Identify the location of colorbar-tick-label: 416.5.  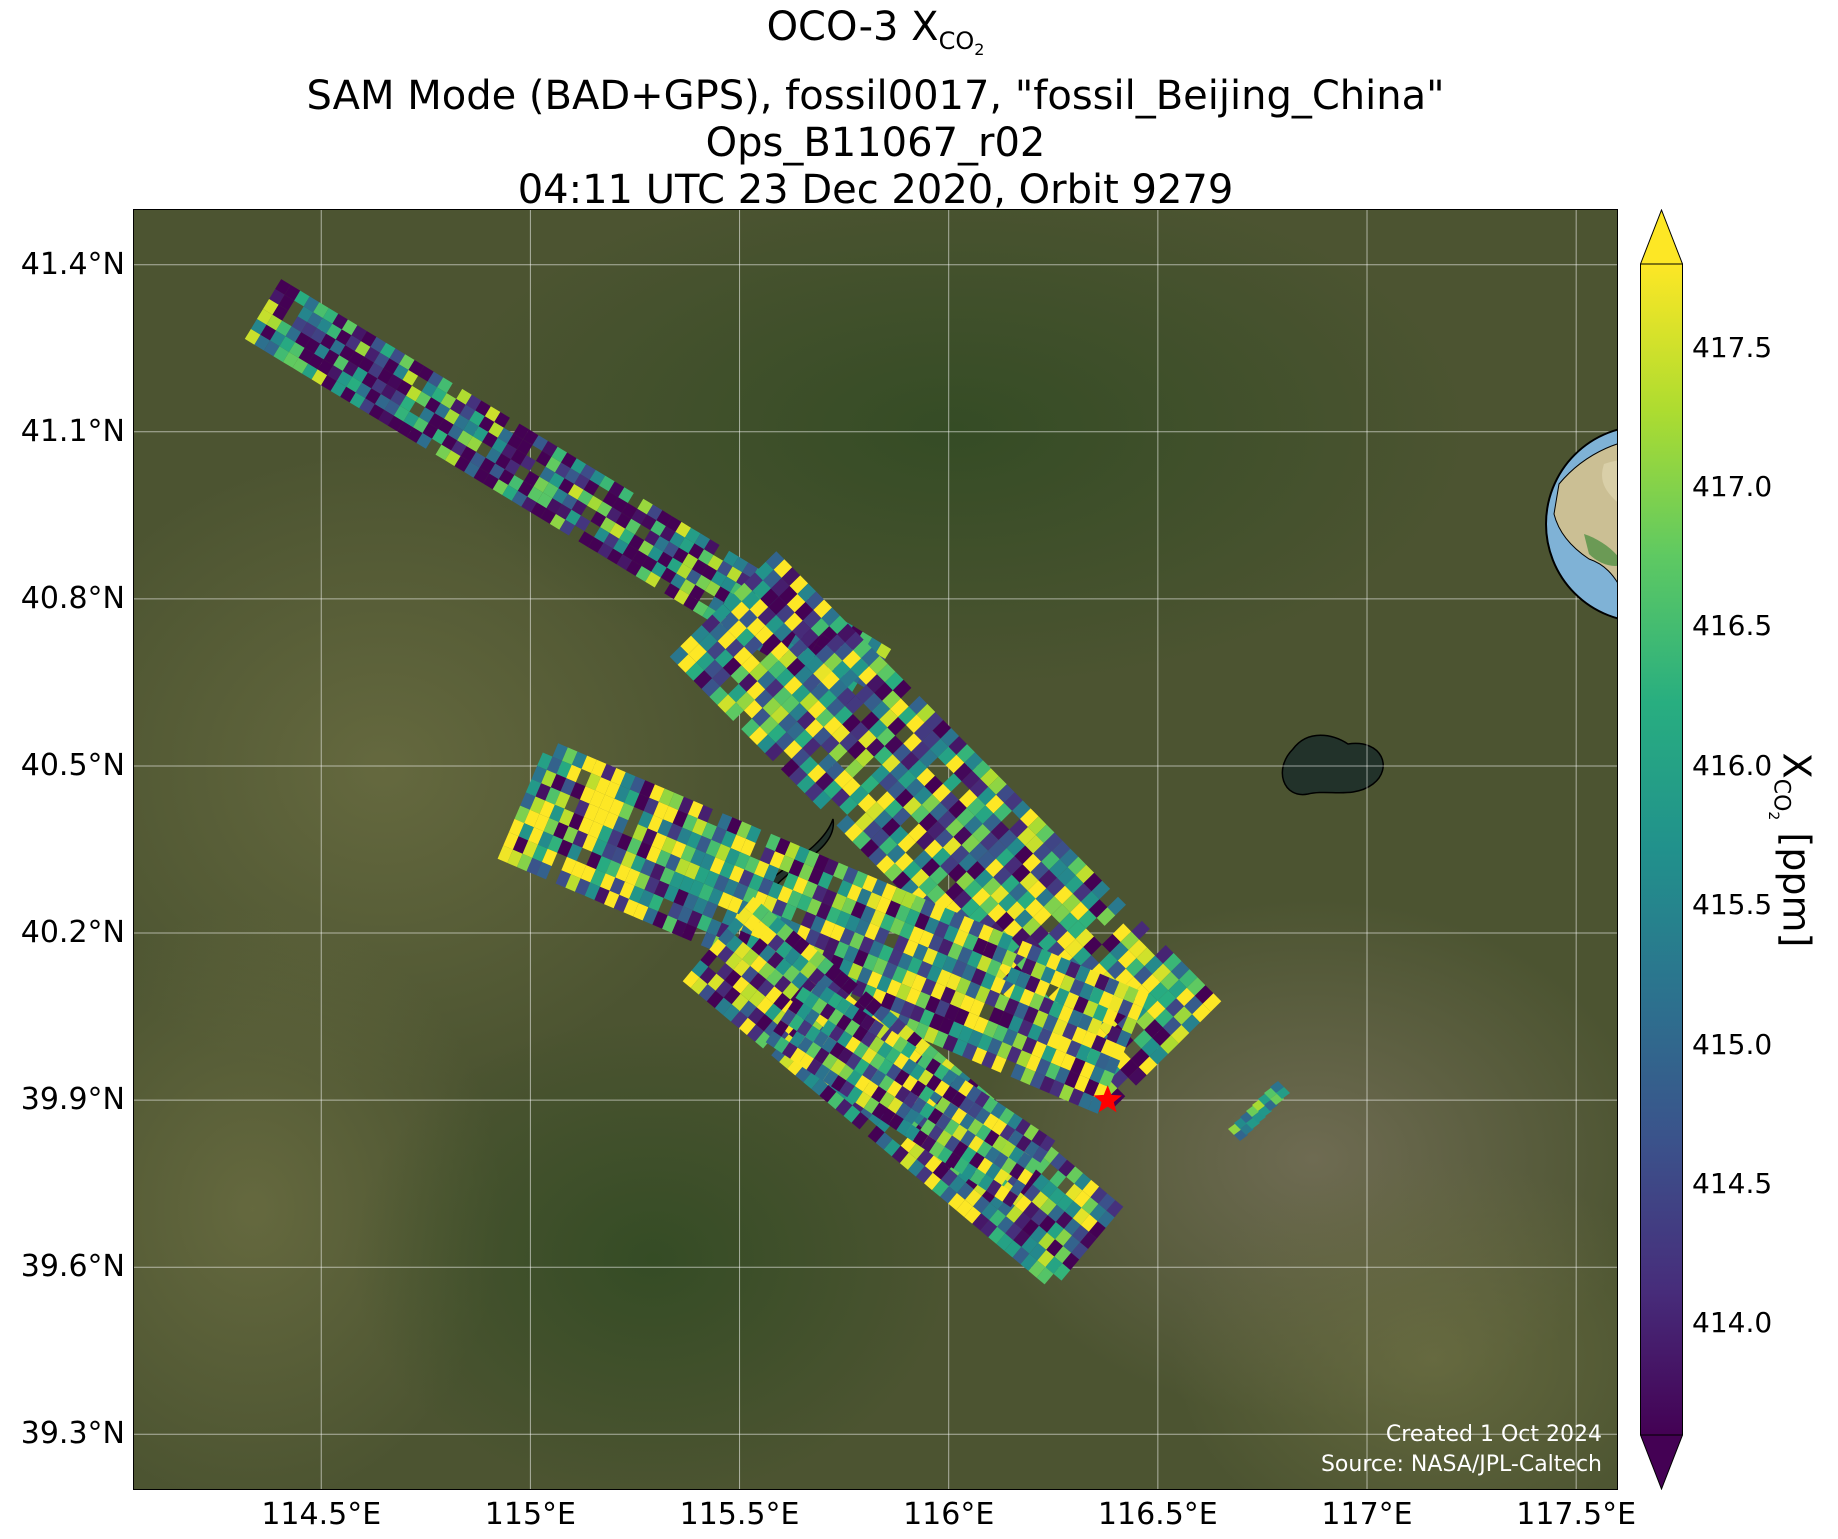
(1732, 626).